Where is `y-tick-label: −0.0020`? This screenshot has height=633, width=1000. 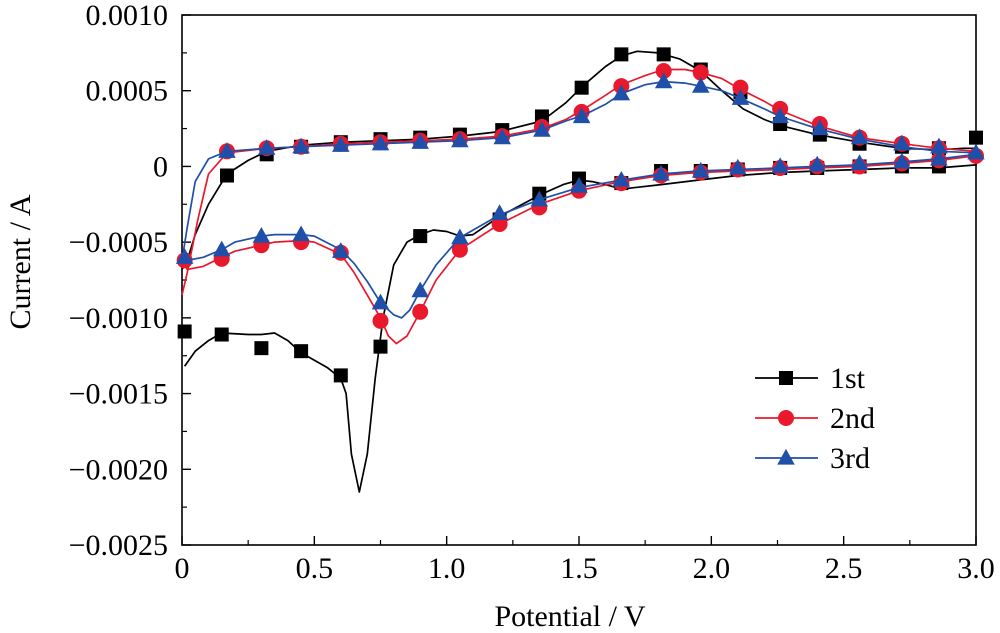
y-tick-label: −0.0020 is located at coordinates (118, 469).